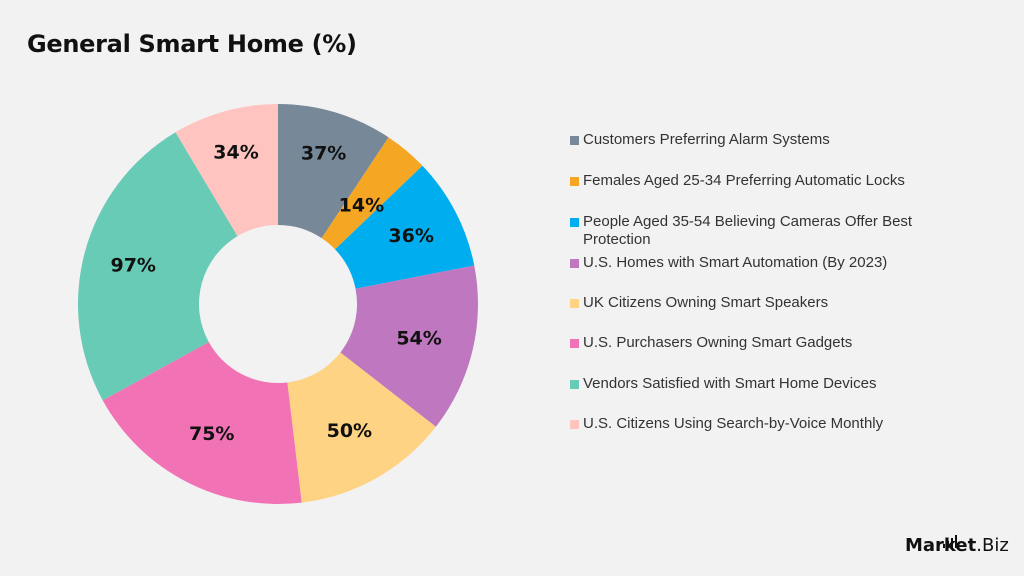  I want to click on brand-logo: Market.Biz, so click(957, 545).